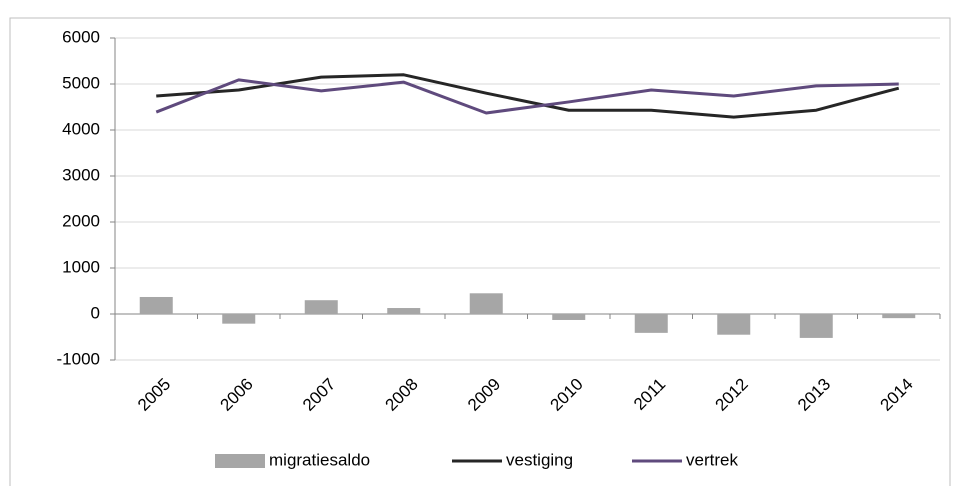 The image size is (957, 486). What do you see at coordinates (712, 459) in the screenshot?
I see `legend-label: vertrek` at bounding box center [712, 459].